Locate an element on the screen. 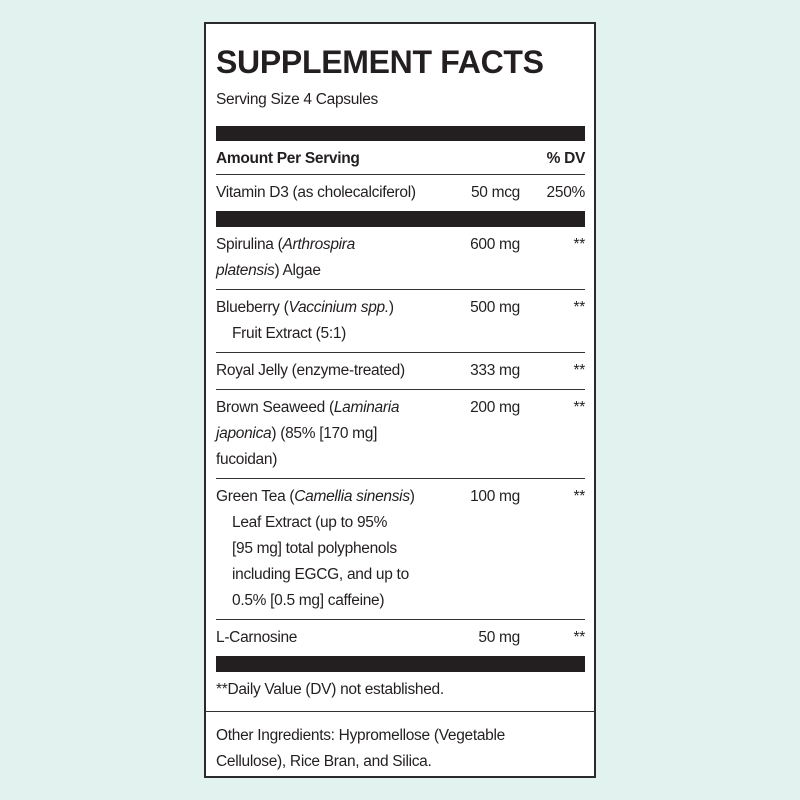 The height and width of the screenshot is (800, 800). name-text: Green Tea ( is located at coordinates (255, 496).